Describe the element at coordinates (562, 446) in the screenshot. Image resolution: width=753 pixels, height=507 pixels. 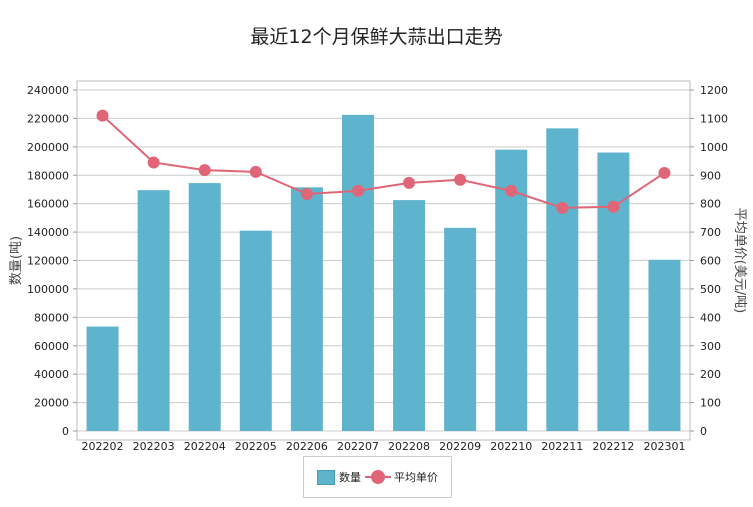
I see `x-tick-label: 202211` at that location.